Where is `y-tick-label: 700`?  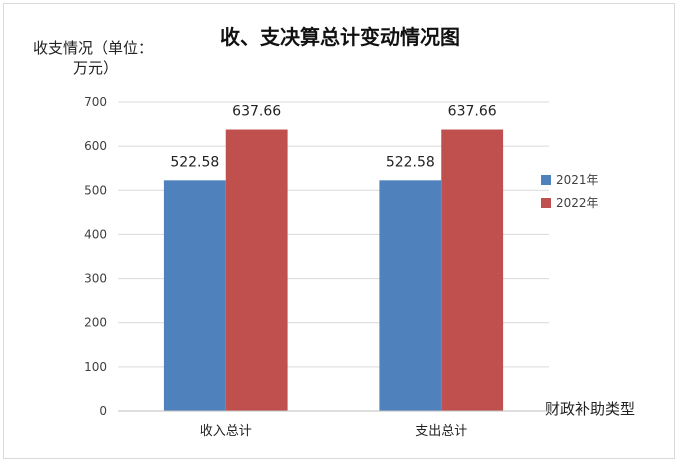
y-tick-label: 700 is located at coordinates (95, 102).